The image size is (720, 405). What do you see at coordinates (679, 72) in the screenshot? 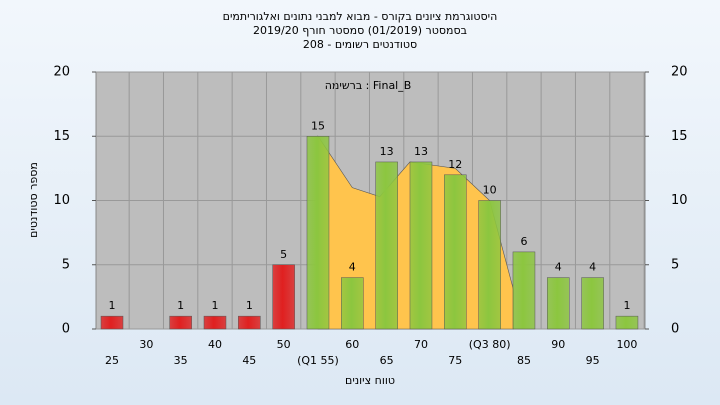
I see `y2-tick-label: 20` at bounding box center [679, 72].